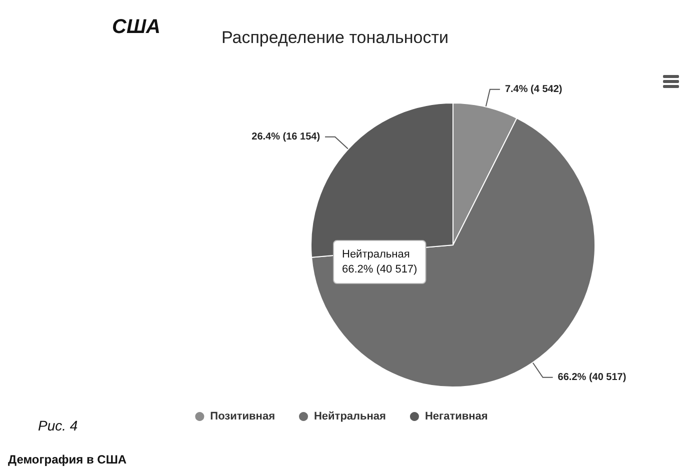  I want to click on text: США, so click(136, 27).